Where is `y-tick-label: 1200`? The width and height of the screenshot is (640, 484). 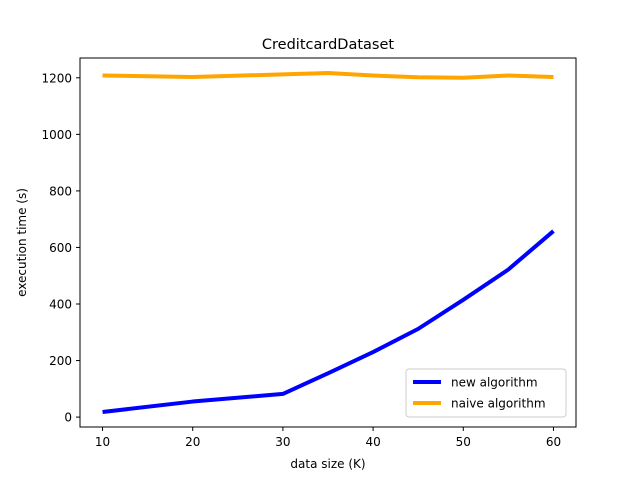 y-tick-label: 1200 is located at coordinates (56, 78).